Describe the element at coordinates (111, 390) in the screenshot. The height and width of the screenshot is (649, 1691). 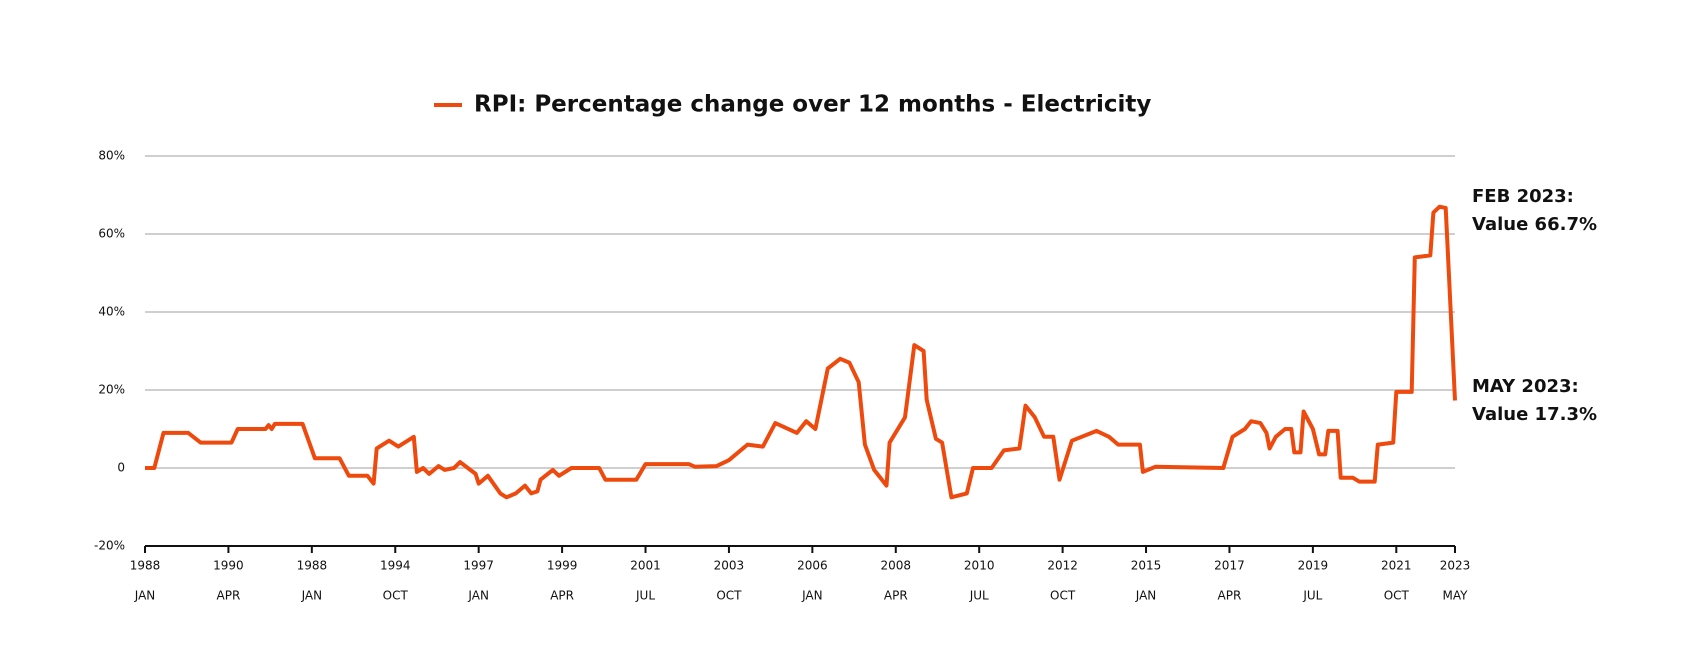
I see `y-tick-label: 20%` at that location.